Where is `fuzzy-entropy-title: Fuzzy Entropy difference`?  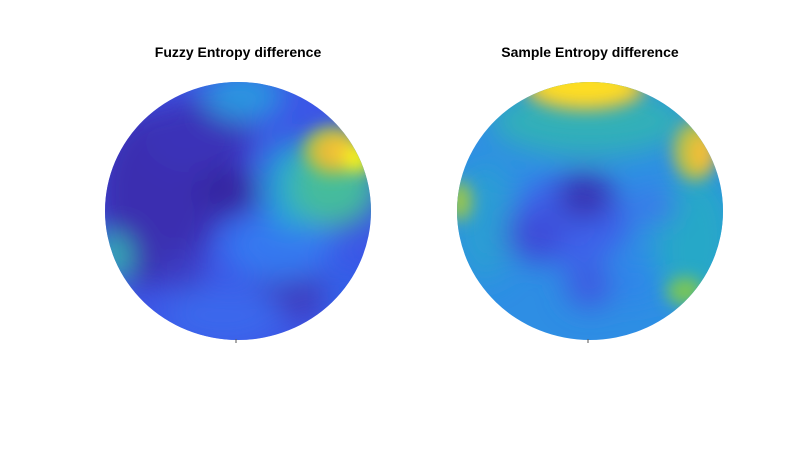 fuzzy-entropy-title: Fuzzy Entropy difference is located at coordinates (238, 52).